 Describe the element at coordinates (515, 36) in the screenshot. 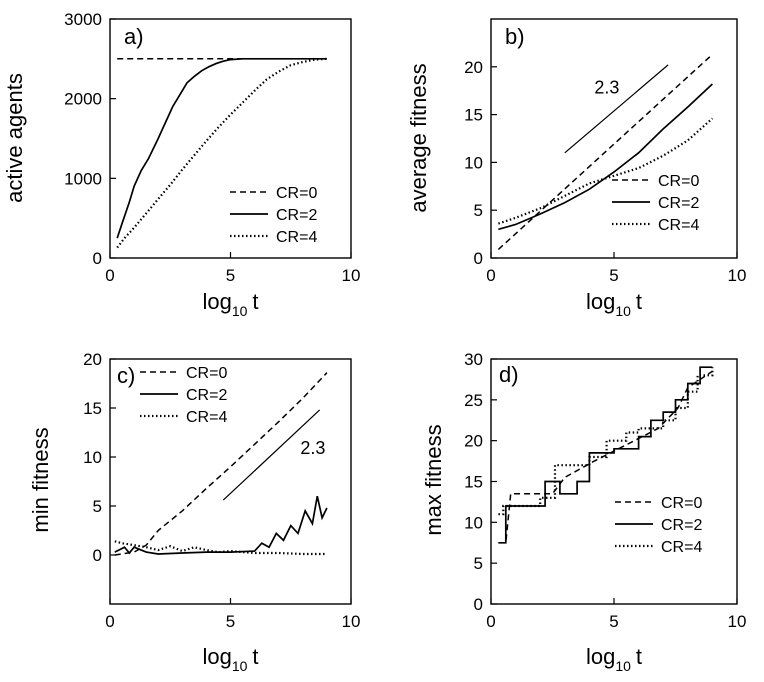

I see `panel-label: b)` at that location.